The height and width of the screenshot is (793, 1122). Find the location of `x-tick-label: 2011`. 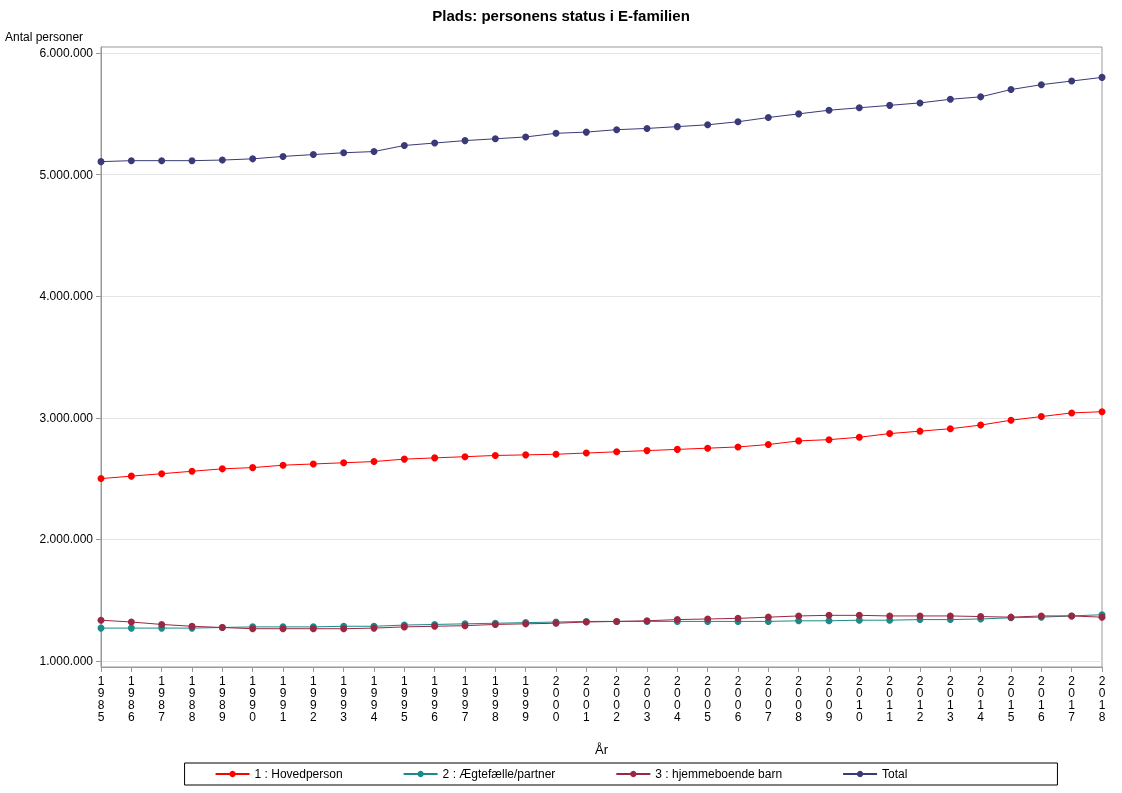

x-tick-label: 2011 is located at coordinates (890, 699).